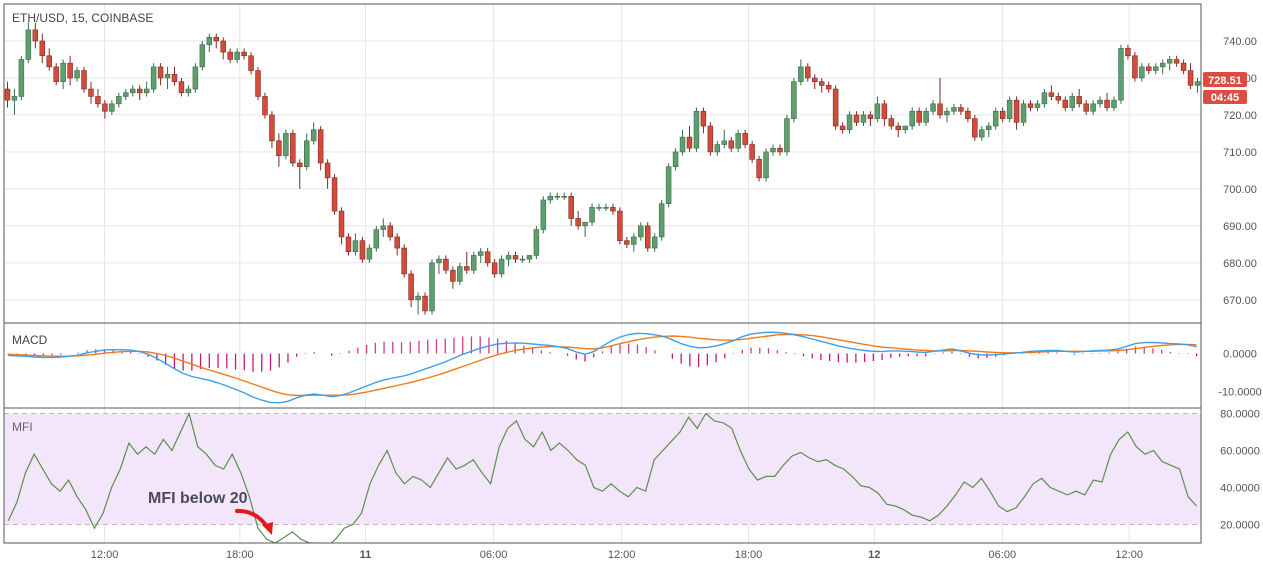  What do you see at coordinates (240, 555) in the screenshot?
I see `time-tick-label: 18:00` at bounding box center [240, 555].